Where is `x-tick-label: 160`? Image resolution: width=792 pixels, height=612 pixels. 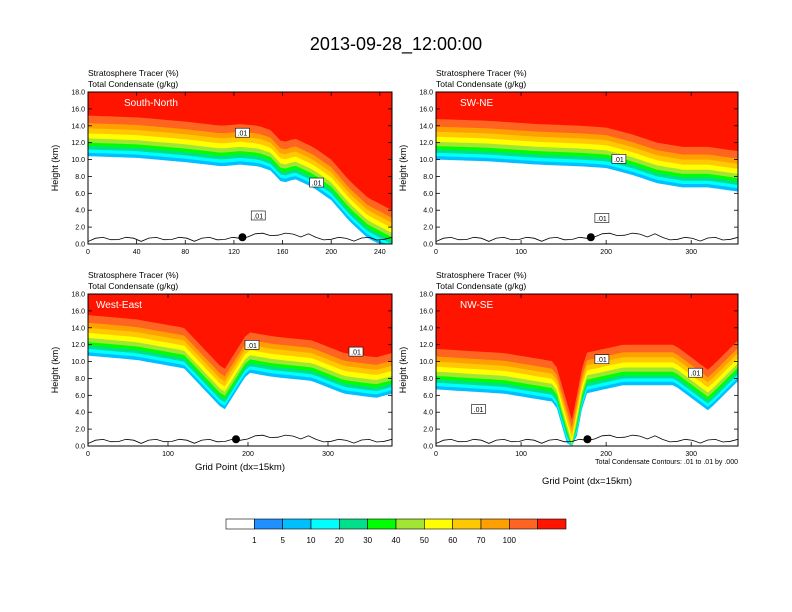 x-tick-label: 160 is located at coordinates (283, 252).